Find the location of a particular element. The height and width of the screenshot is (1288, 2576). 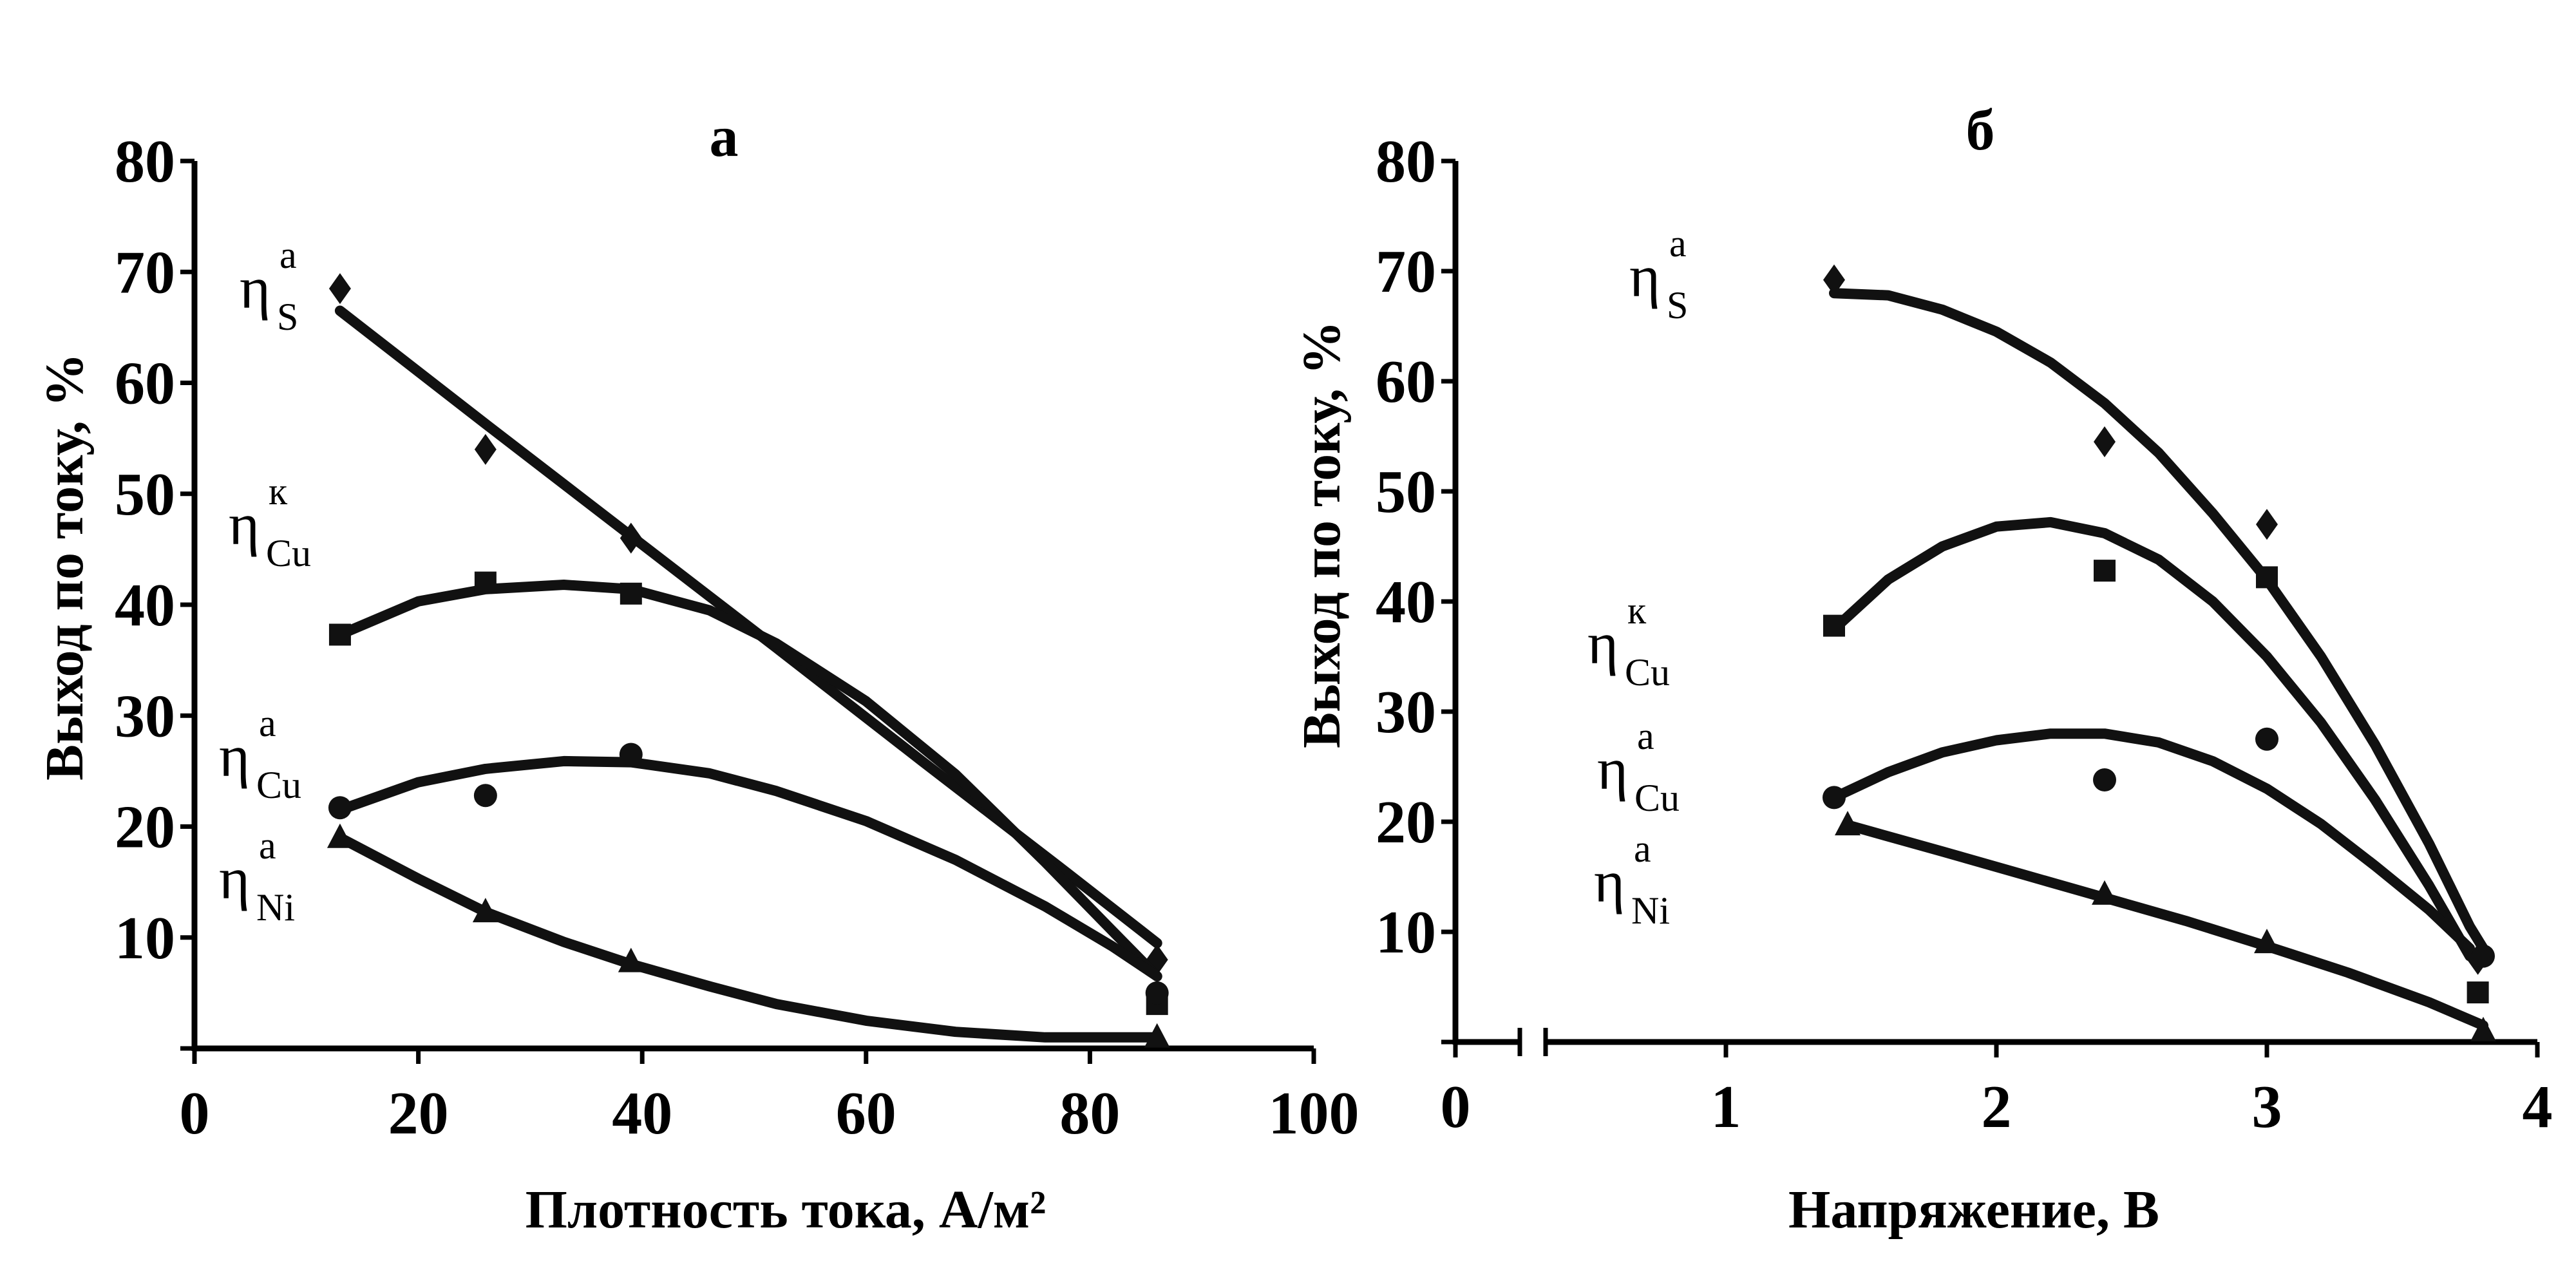

x-axis-title: Плотность тока, А/м² is located at coordinates (786, 1210).